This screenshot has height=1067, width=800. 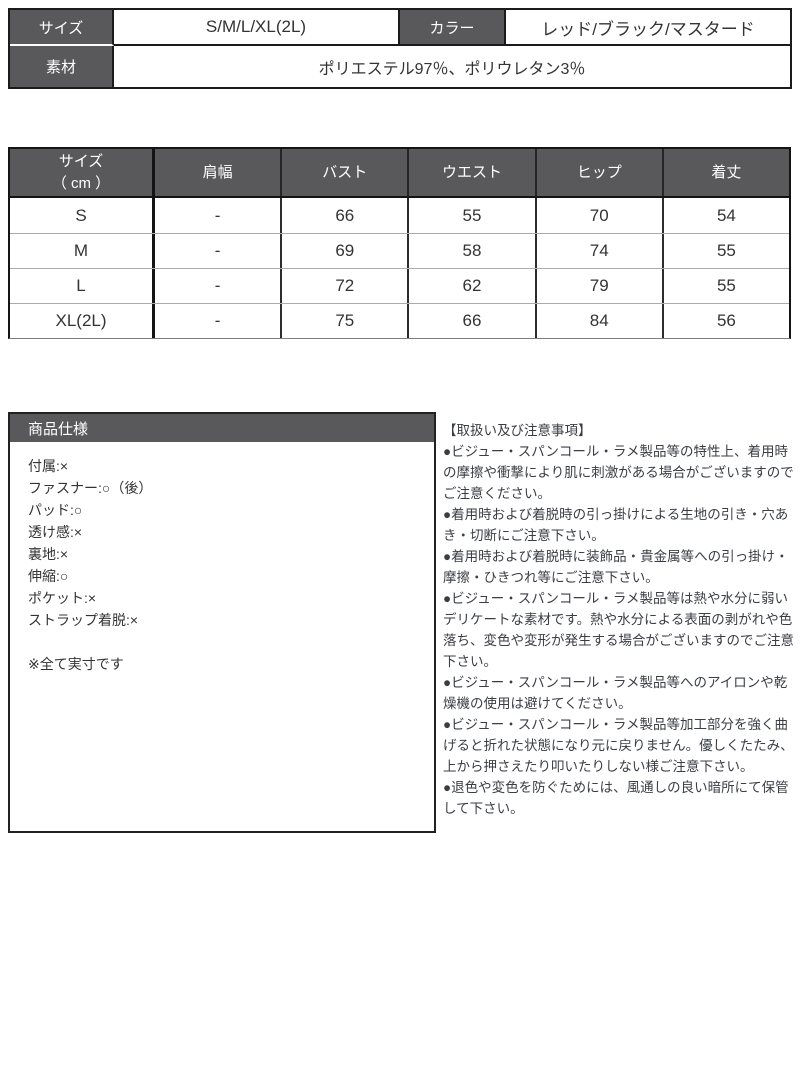 I want to click on length-header-cell: 着丈, so click(x=725, y=172).